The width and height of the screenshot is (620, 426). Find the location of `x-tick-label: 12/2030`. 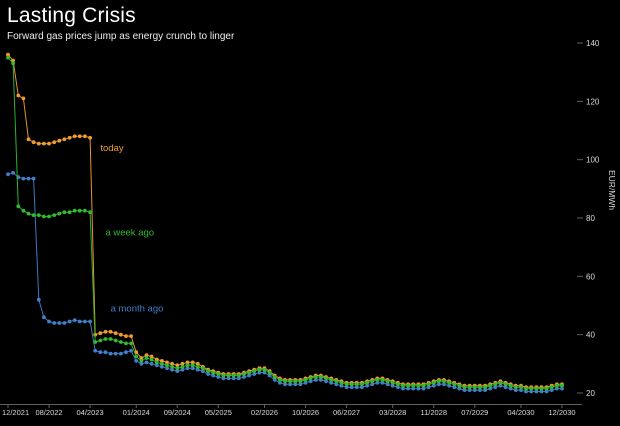

x-tick-label: 12/2030 is located at coordinates (561, 412).